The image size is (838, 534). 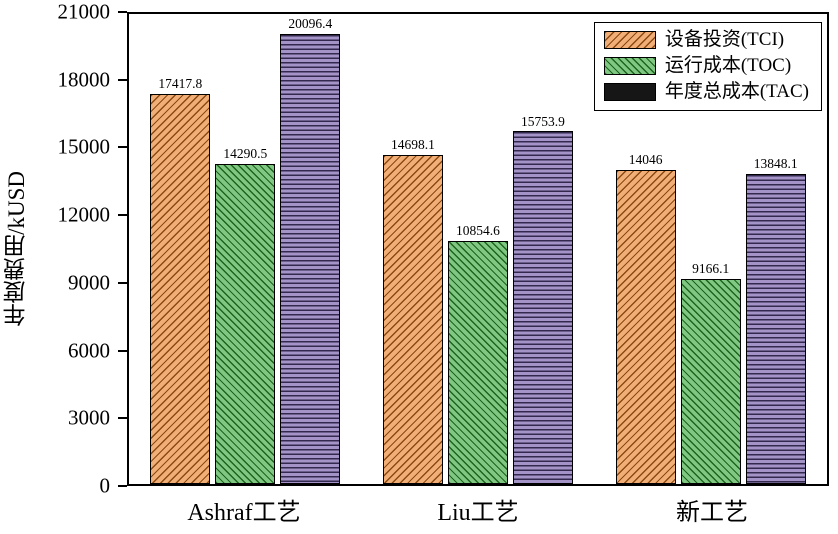 I want to click on x-tick-label: Liu工艺, so click(x=478, y=513).